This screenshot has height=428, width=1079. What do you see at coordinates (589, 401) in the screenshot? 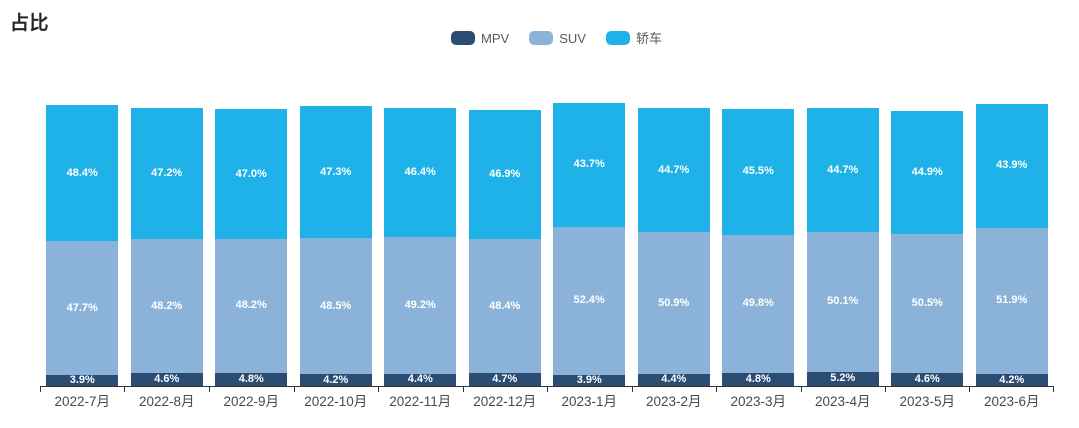
I see `x-axis-label: 2023-1月` at bounding box center [589, 401].